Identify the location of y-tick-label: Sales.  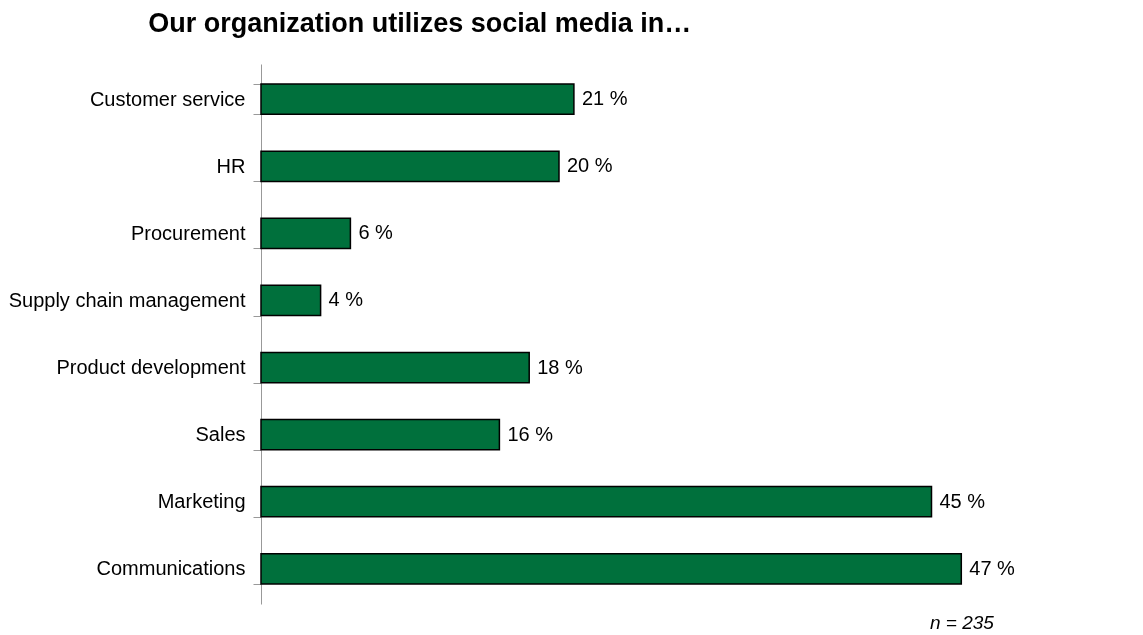
(220, 434).